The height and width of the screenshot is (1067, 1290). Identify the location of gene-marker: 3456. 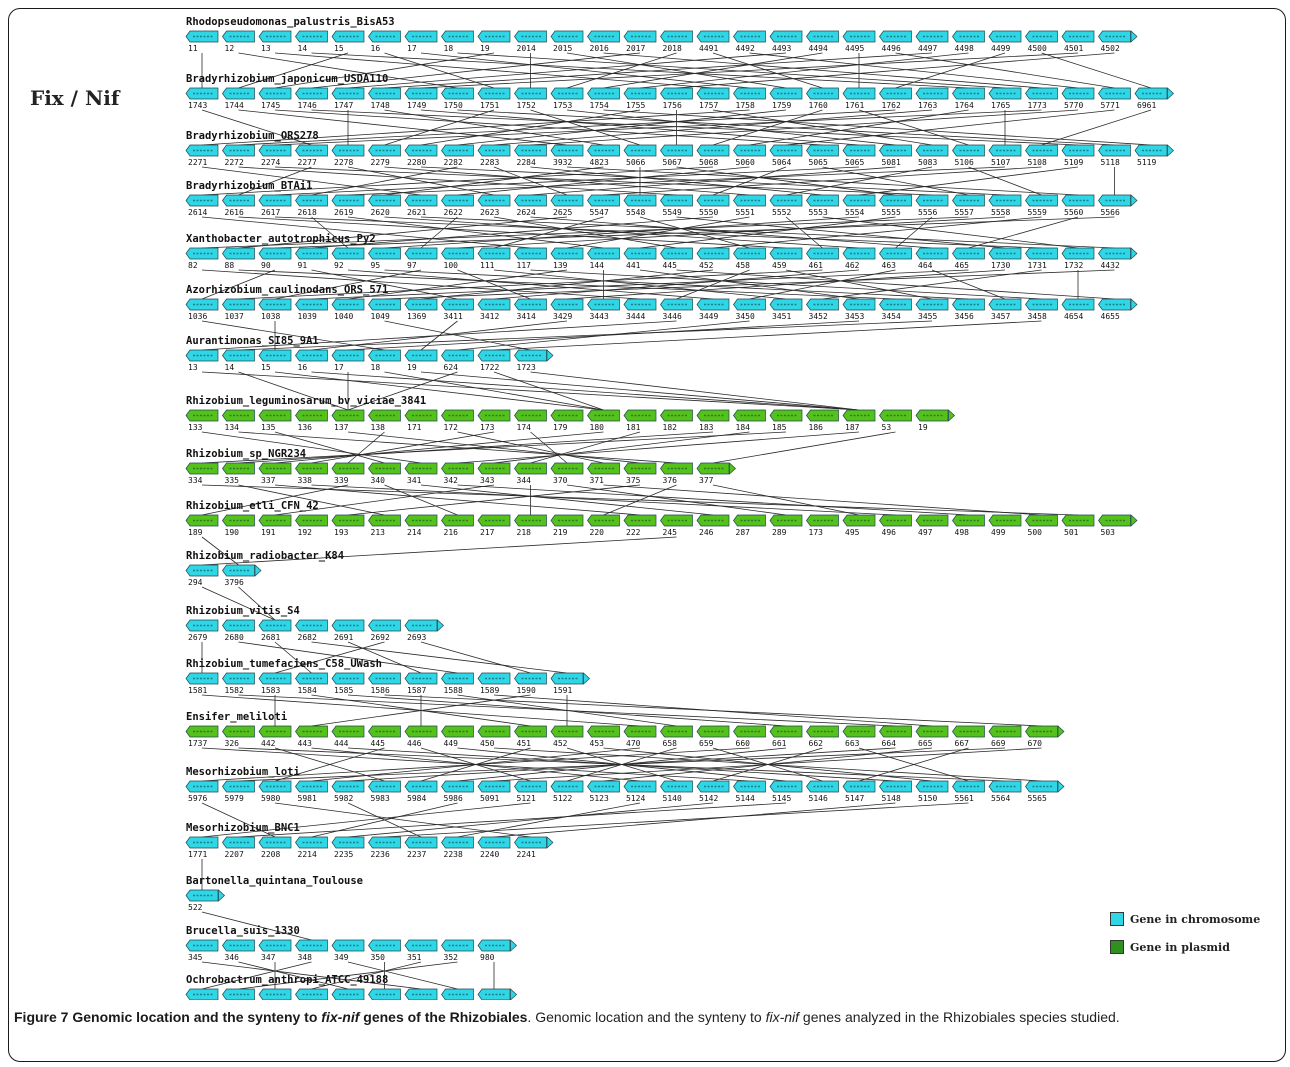
(968, 309).